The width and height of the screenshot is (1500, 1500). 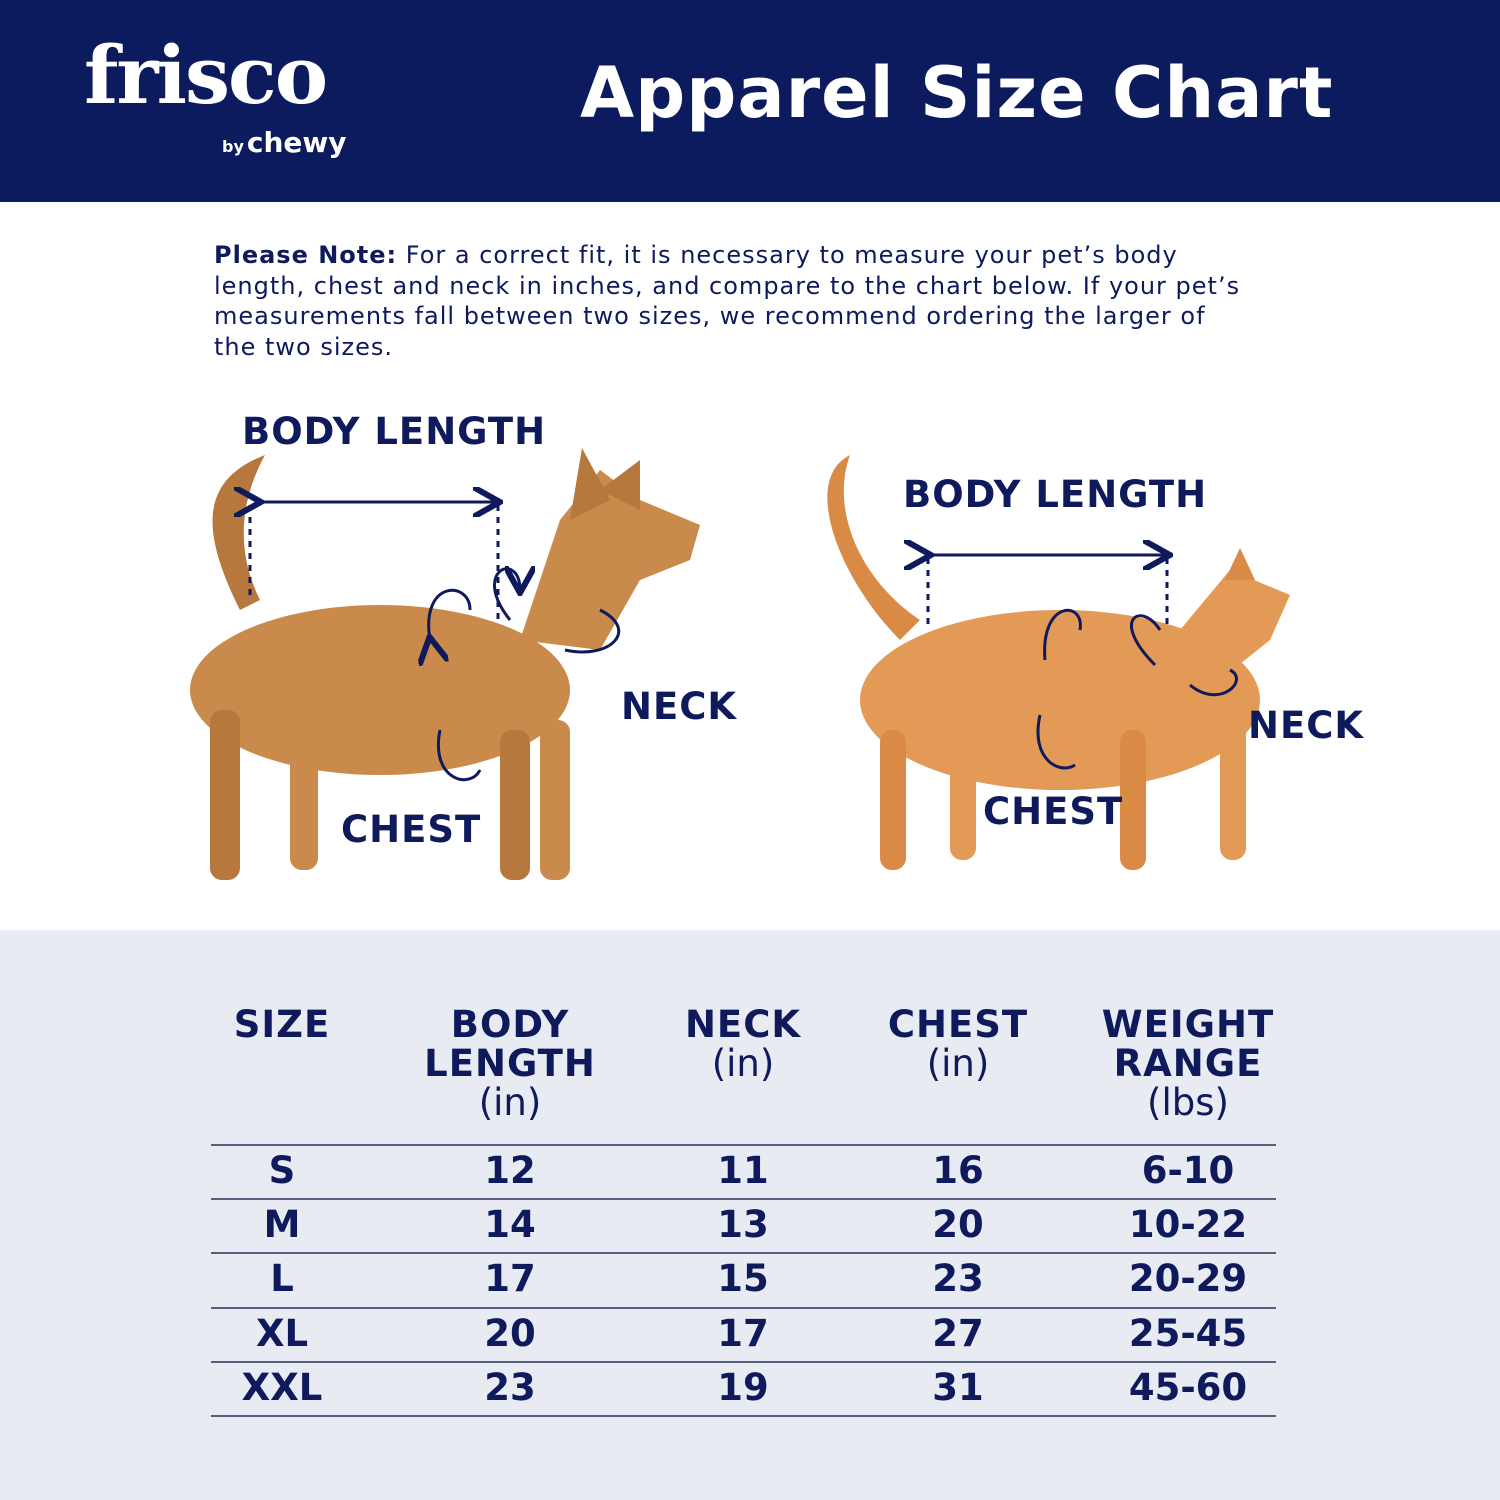 What do you see at coordinates (958, 1333) in the screenshot?
I see `cell-chest: 27` at bounding box center [958, 1333].